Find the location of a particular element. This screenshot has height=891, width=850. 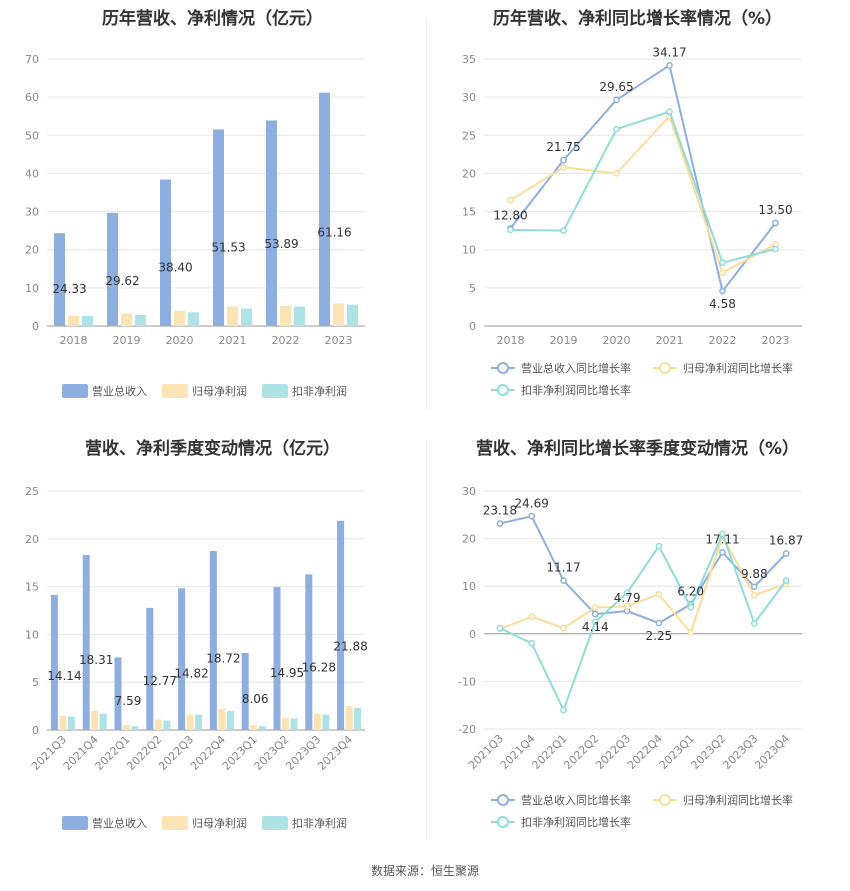

data-label: 17.11 is located at coordinates (722, 539).